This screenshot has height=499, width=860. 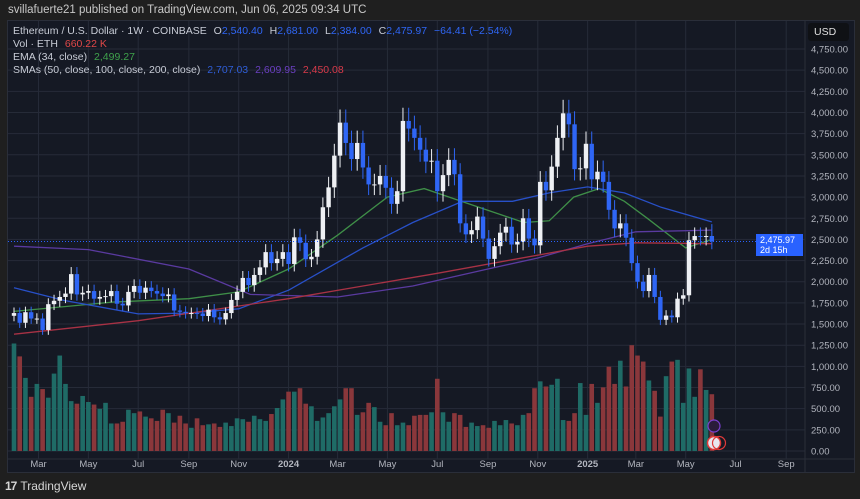 What do you see at coordinates (829, 92) in the screenshot?
I see `y-tick-label: 4,250.00` at bounding box center [829, 92].